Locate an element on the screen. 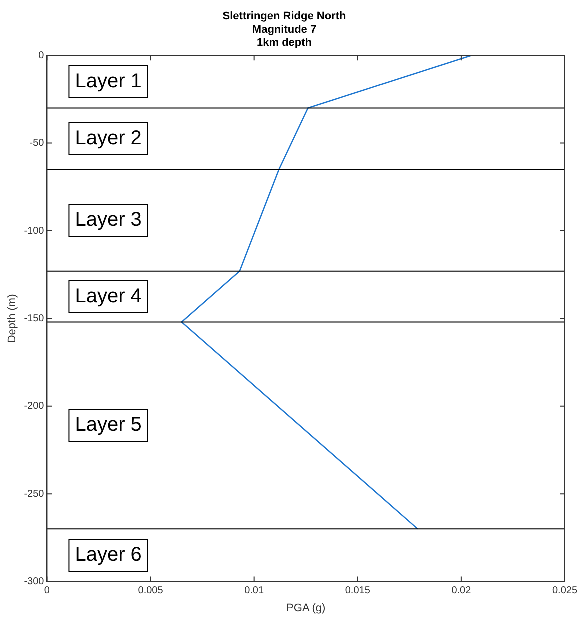 Image resolution: width=587 pixels, height=617 pixels. x-tick-label: 0.02 is located at coordinates (462, 591).